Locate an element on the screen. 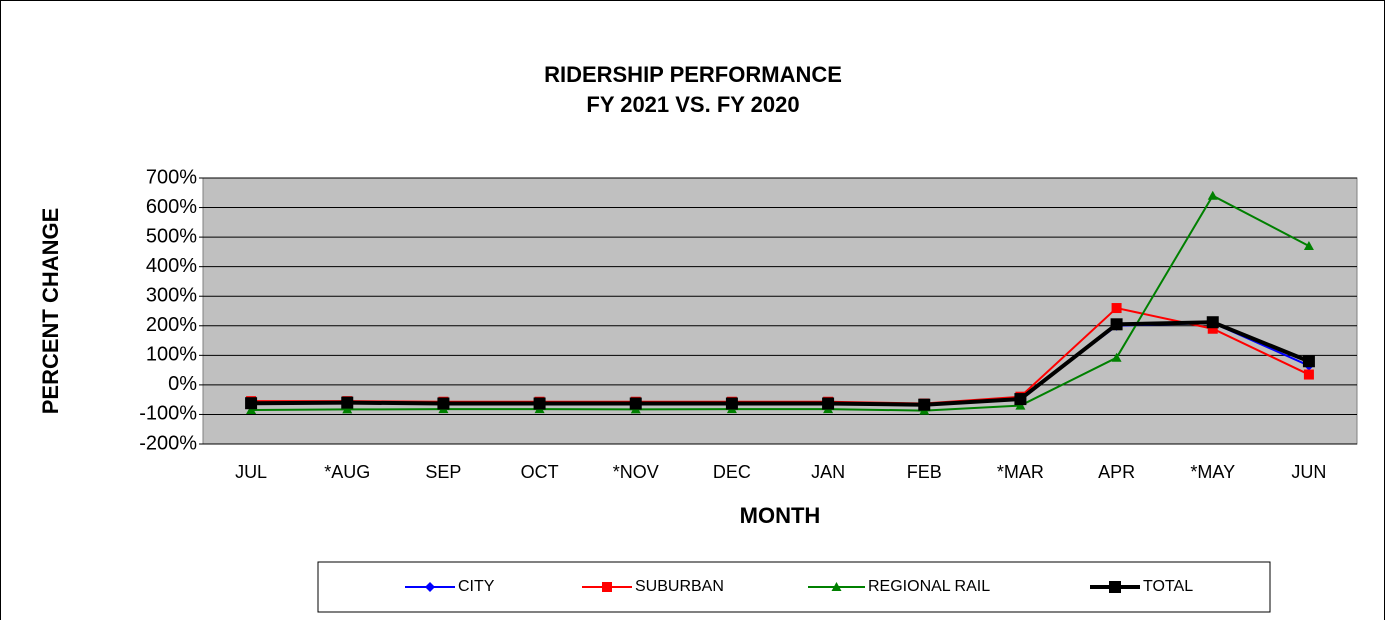  legend-label: REGIONAL RAIL is located at coordinates (929, 586).